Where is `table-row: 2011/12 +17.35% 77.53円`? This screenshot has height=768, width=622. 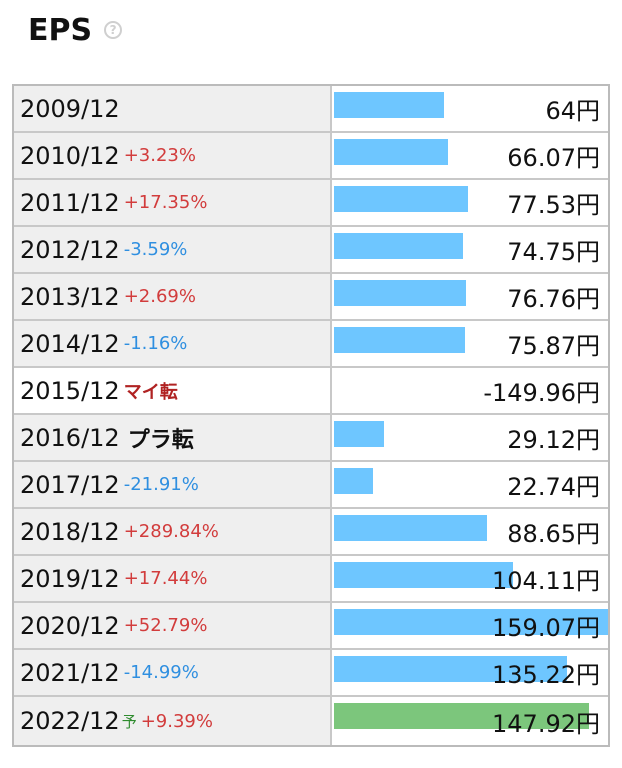 table-row: 2011/12 +17.35% 77.53円 is located at coordinates (311, 203).